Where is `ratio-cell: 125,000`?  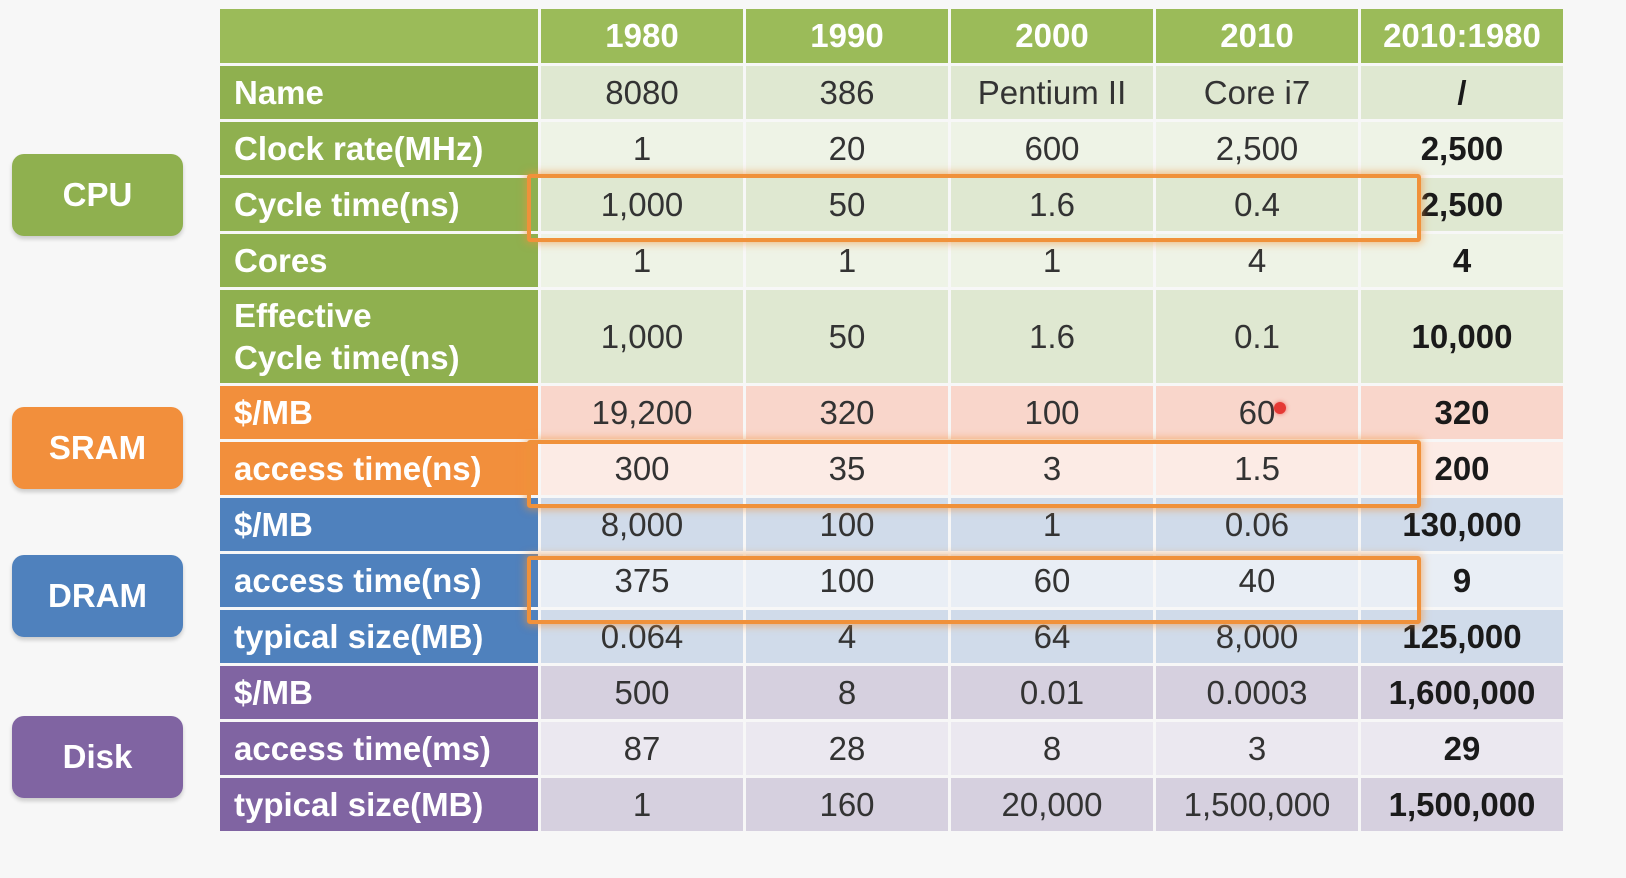 ratio-cell: 125,000 is located at coordinates (1462, 636).